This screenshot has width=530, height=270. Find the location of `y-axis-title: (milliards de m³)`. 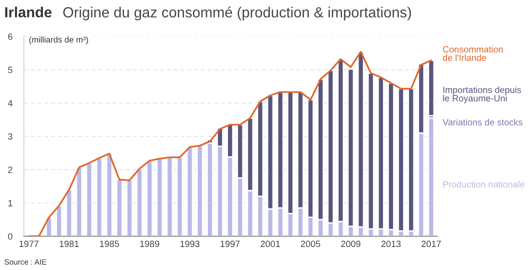

y-axis-title: (milliards de m³) is located at coordinates (58, 40).